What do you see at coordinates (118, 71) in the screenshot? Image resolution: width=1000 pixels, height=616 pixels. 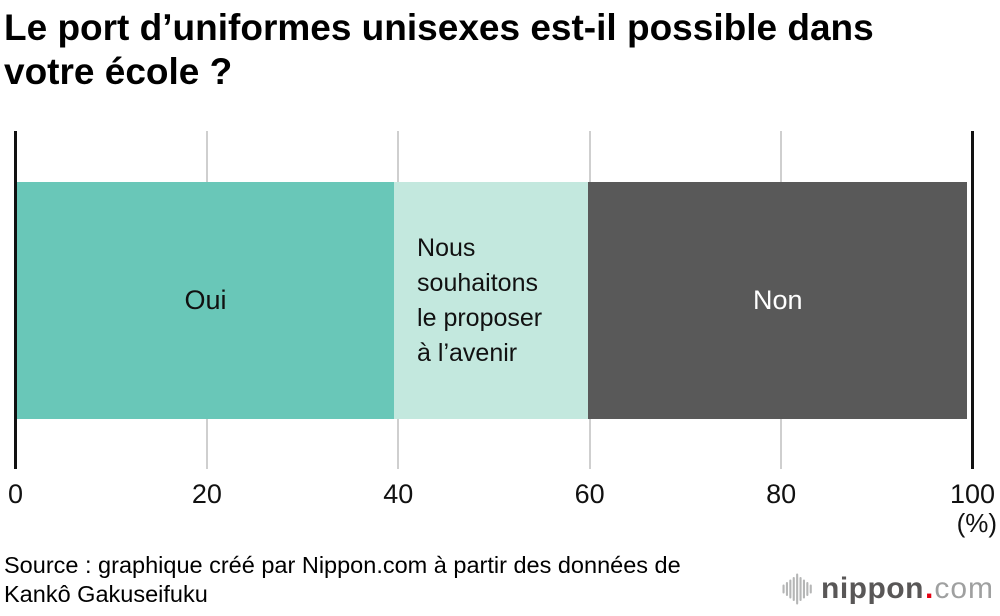 I see `title-line-2: votre école ?` at bounding box center [118, 71].